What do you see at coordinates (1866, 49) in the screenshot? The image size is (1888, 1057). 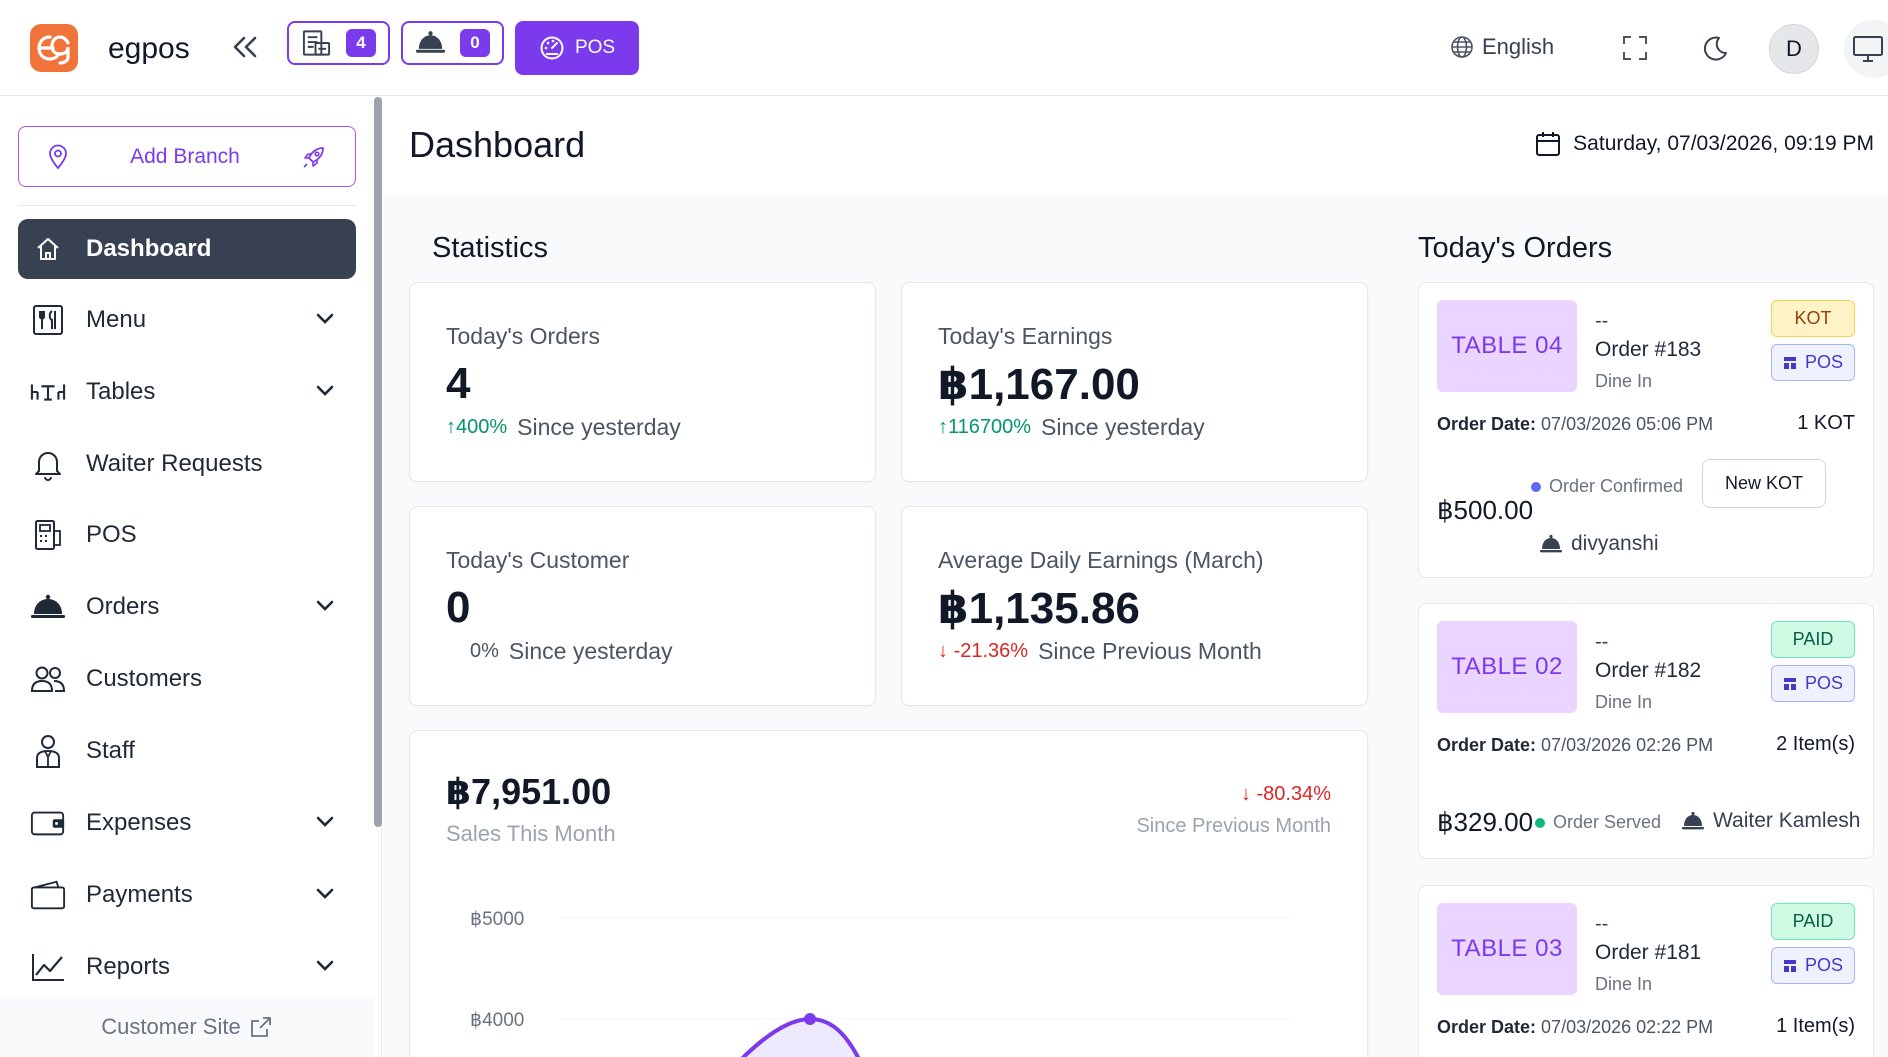 I see `customer-display-button` at bounding box center [1866, 49].